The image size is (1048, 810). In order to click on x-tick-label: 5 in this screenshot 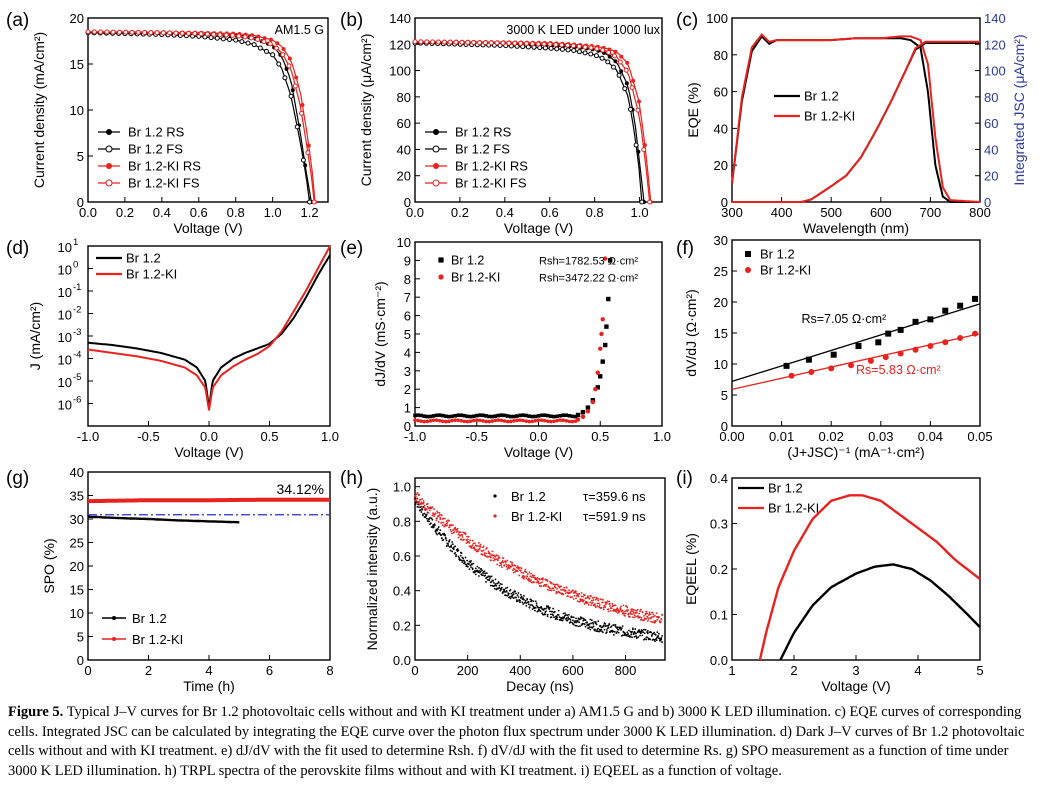, I will do `click(979, 670)`.